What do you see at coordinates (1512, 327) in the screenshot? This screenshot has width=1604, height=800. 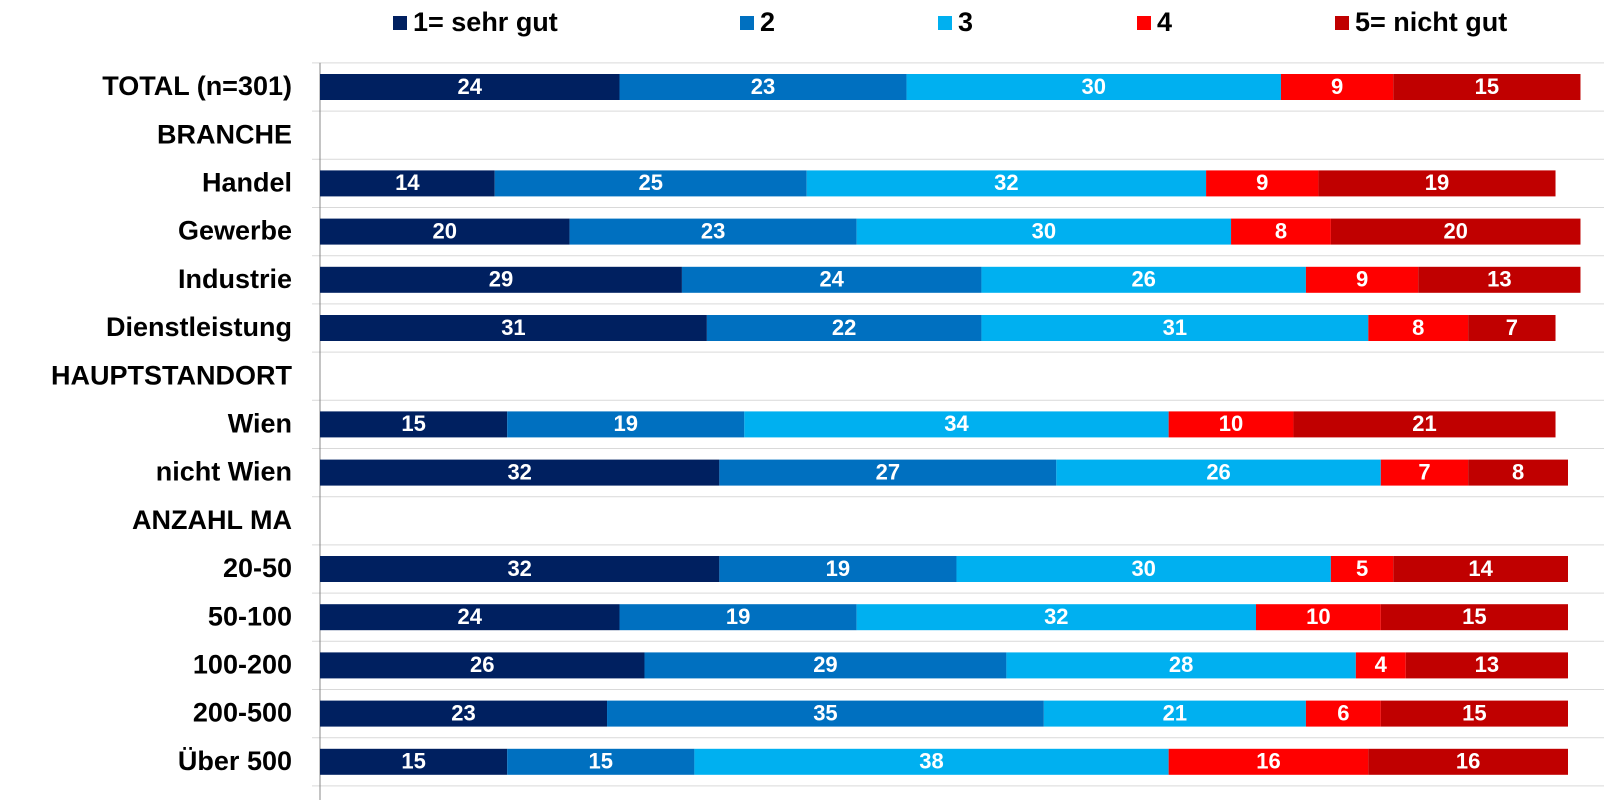 I see `value-label: 7` at bounding box center [1512, 327].